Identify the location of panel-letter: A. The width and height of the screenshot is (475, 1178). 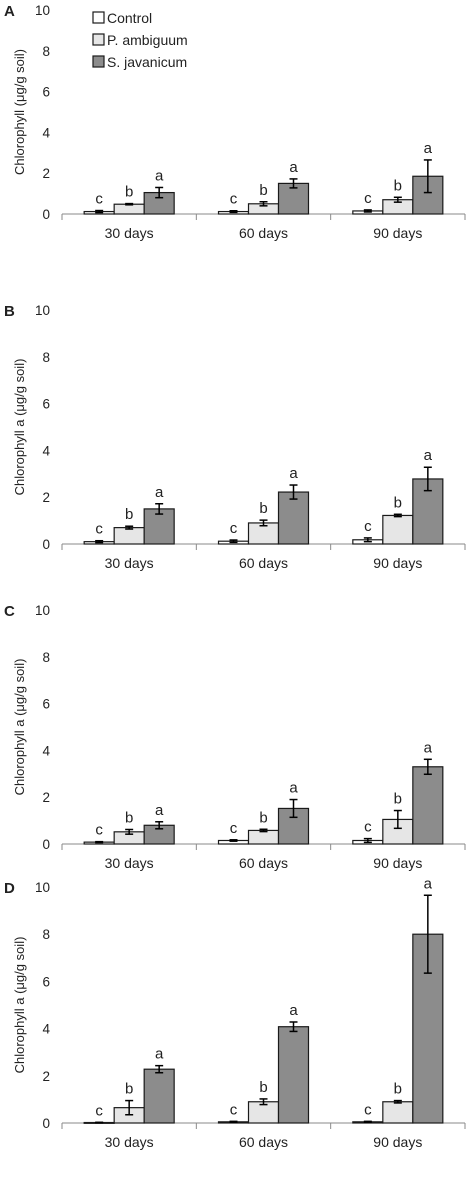
(9, 11).